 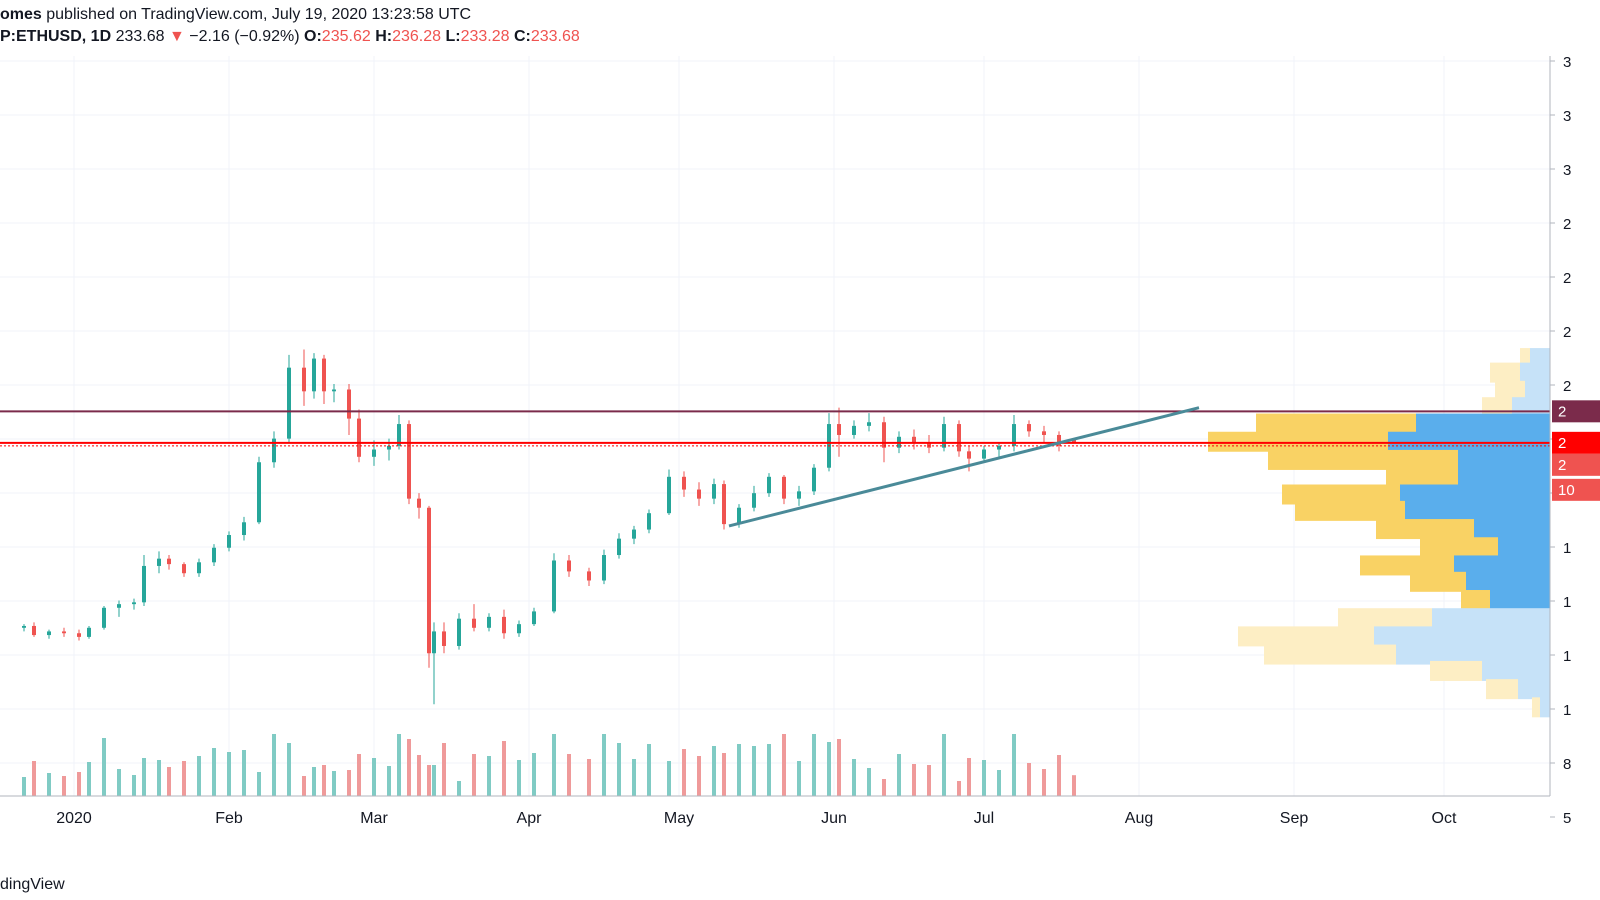 I want to click on time-axis-label: Apr, so click(x=530, y=818).